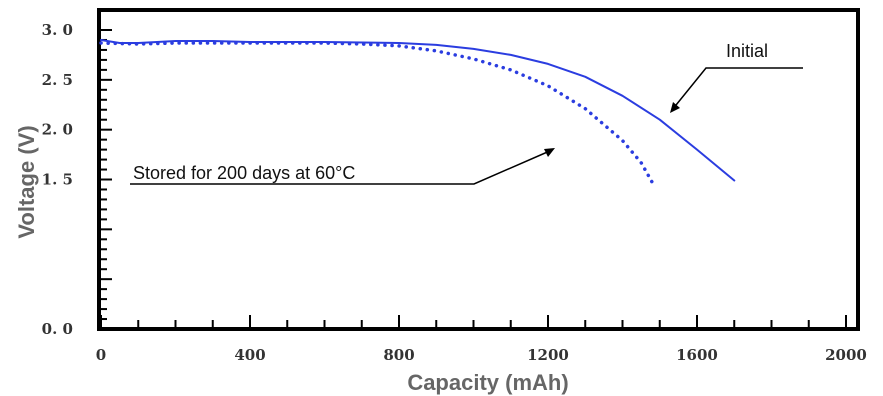  Describe the element at coordinates (244, 173) in the screenshot. I see `annotation-stored-label: Stored for 200 days at 60°C` at that location.